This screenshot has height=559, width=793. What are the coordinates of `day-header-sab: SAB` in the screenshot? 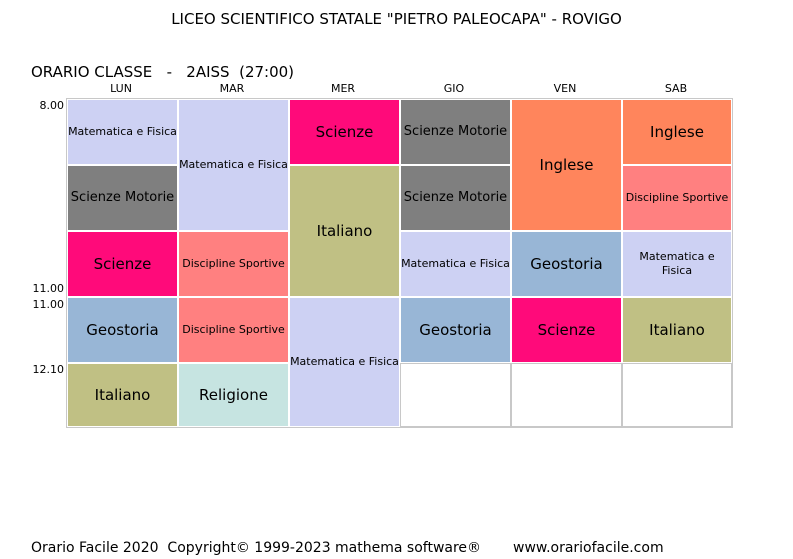 It's located at (676, 88).